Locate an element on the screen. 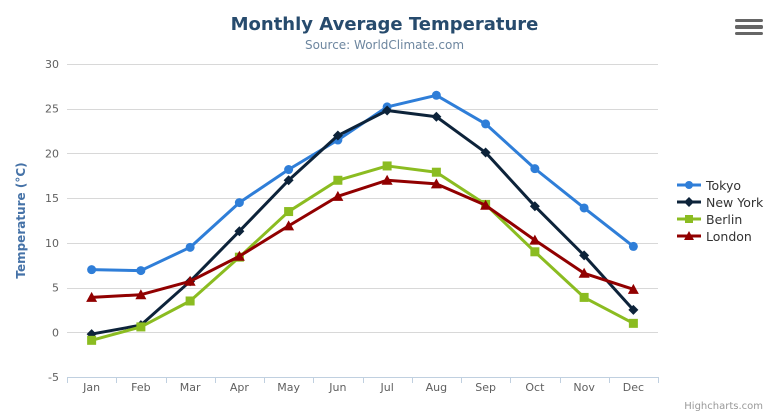 This screenshot has height=416, width=769. y-axis-title: Temperature (°C) is located at coordinates (21, 220).